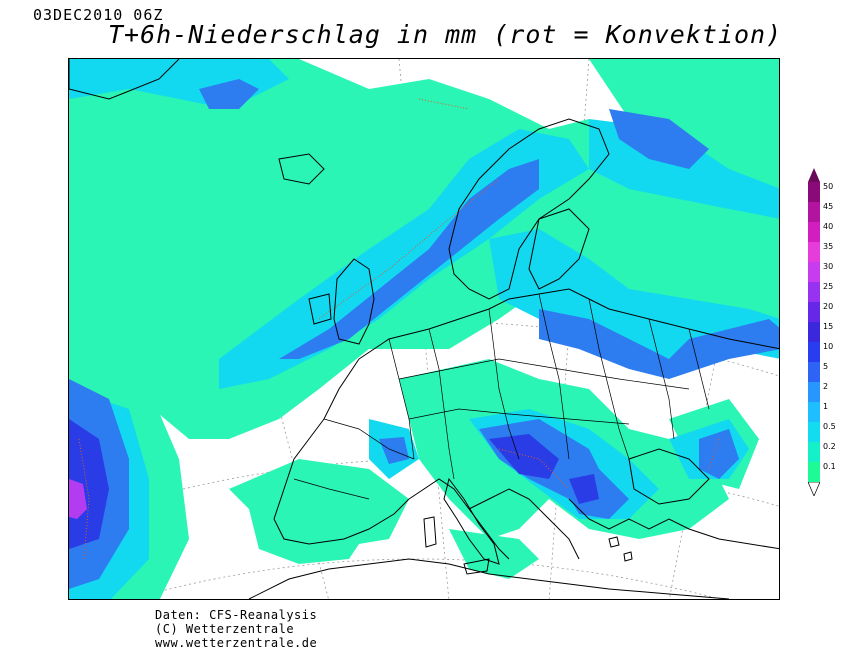 The image size is (850, 657). I want to click on color-legend: 50 45 40 35 30 25 20 15 10 5 2 1 0.5 0.2 0.1, so click(829, 332).